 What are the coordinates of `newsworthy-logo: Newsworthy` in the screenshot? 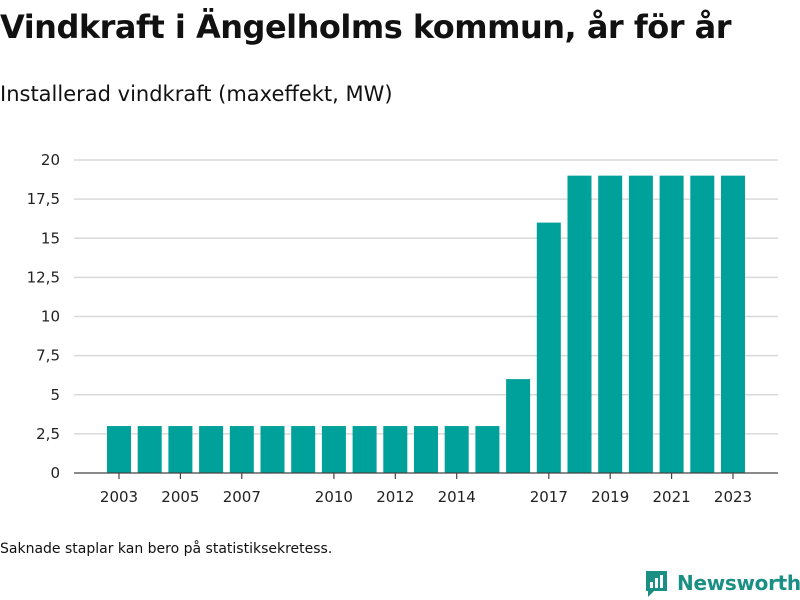 It's located at (722, 583).